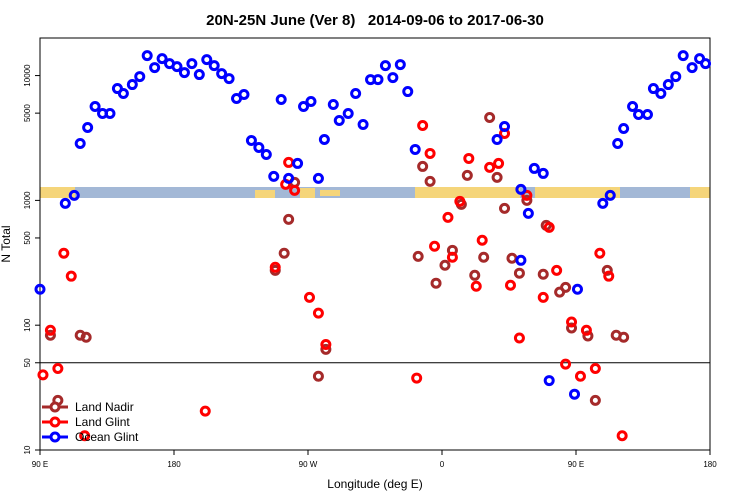 The width and height of the screenshot is (750, 500). What do you see at coordinates (374, 484) in the screenshot?
I see `x-axis-label: Longitude (deg E)` at bounding box center [374, 484].